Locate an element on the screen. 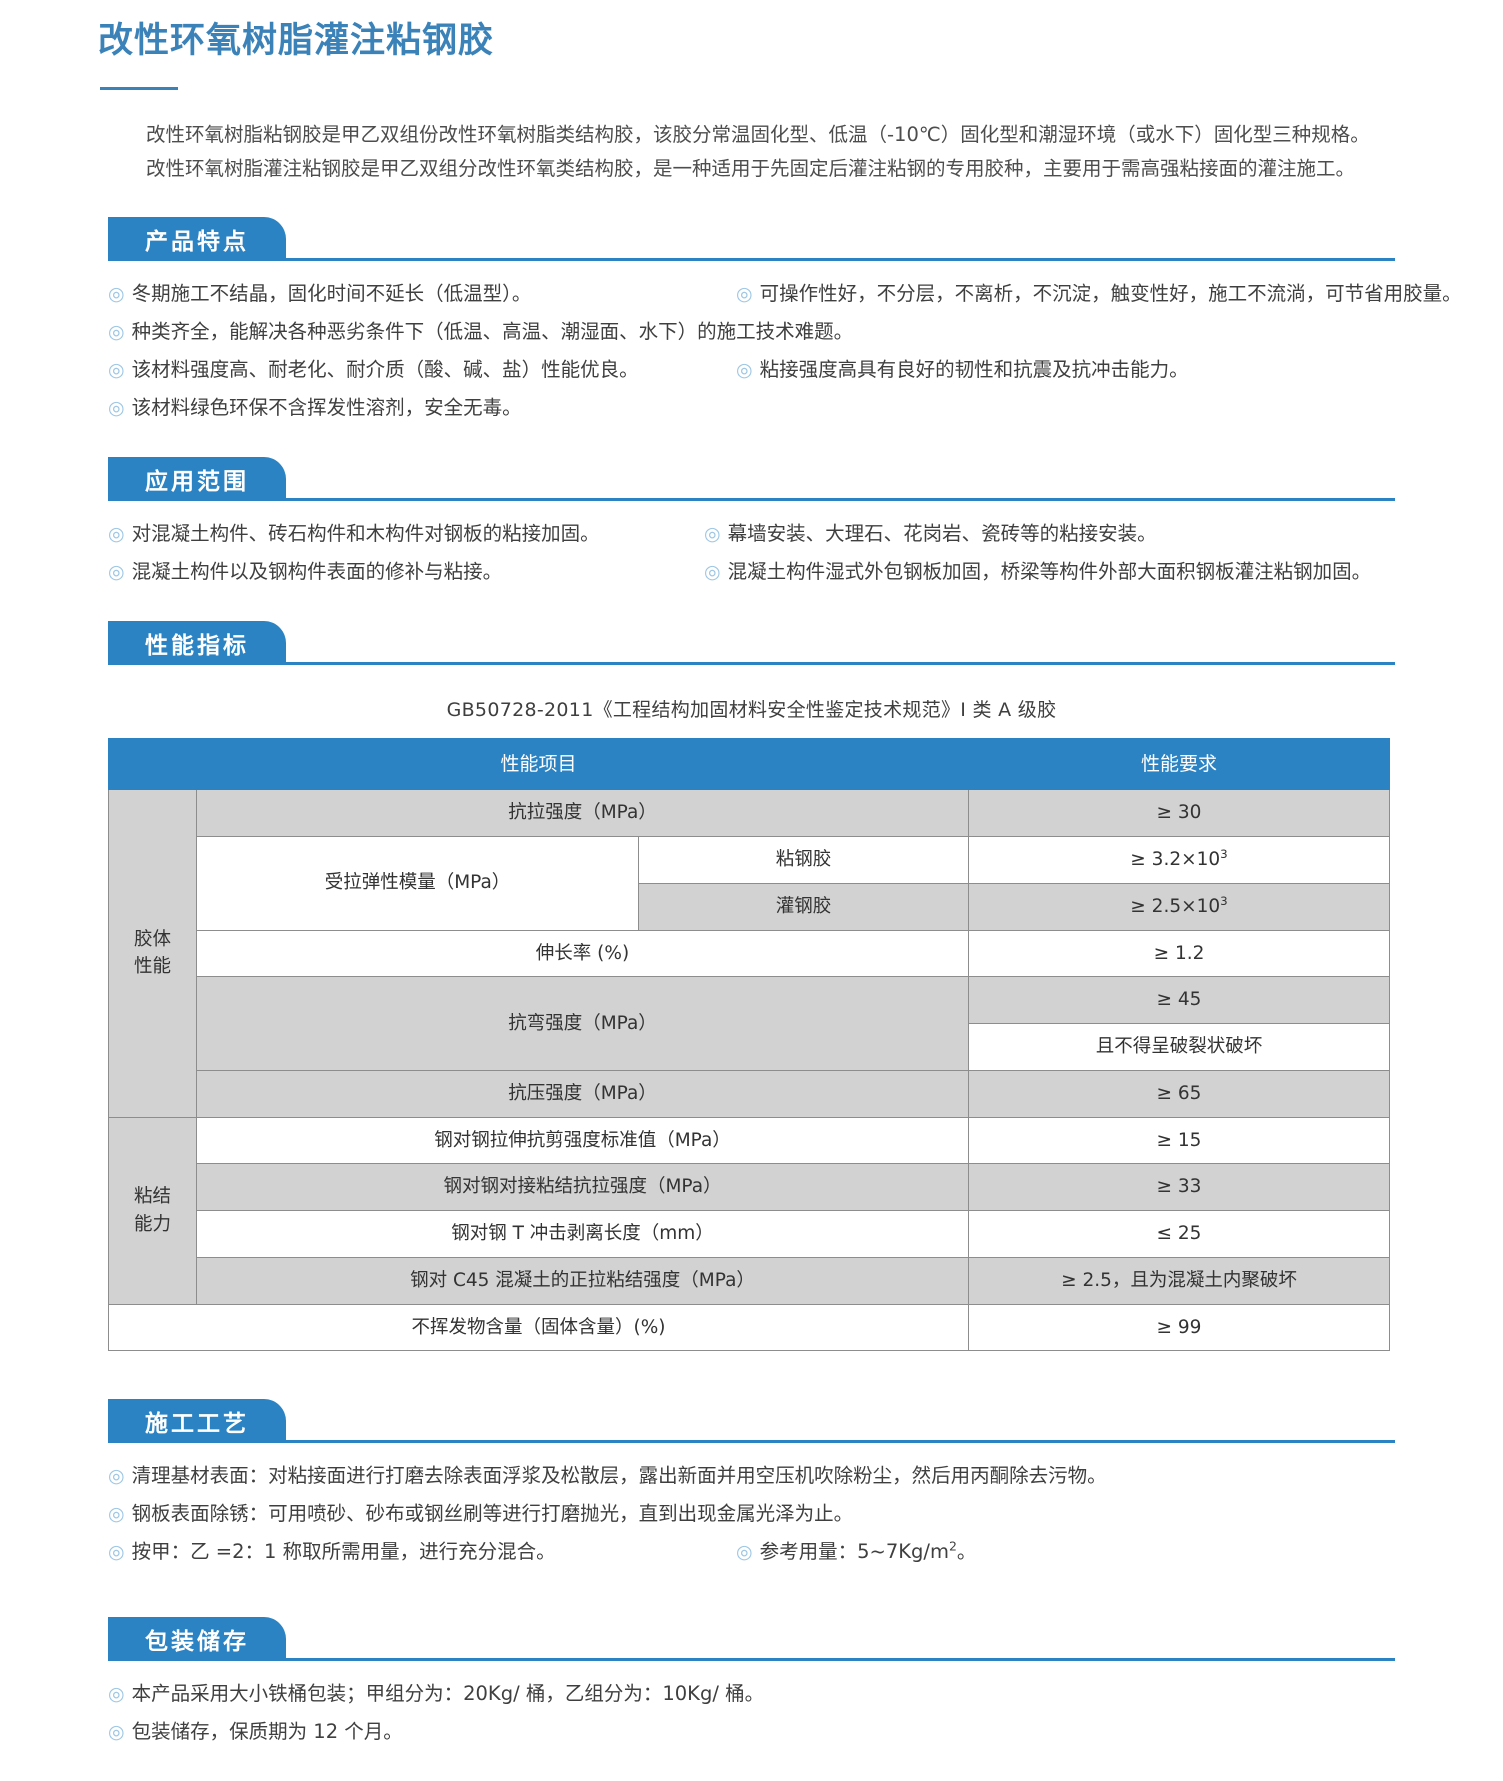  feature-item: ◎ 冬期施工不结晶，固化时间不延长（低温型）。 is located at coordinates (422, 294).